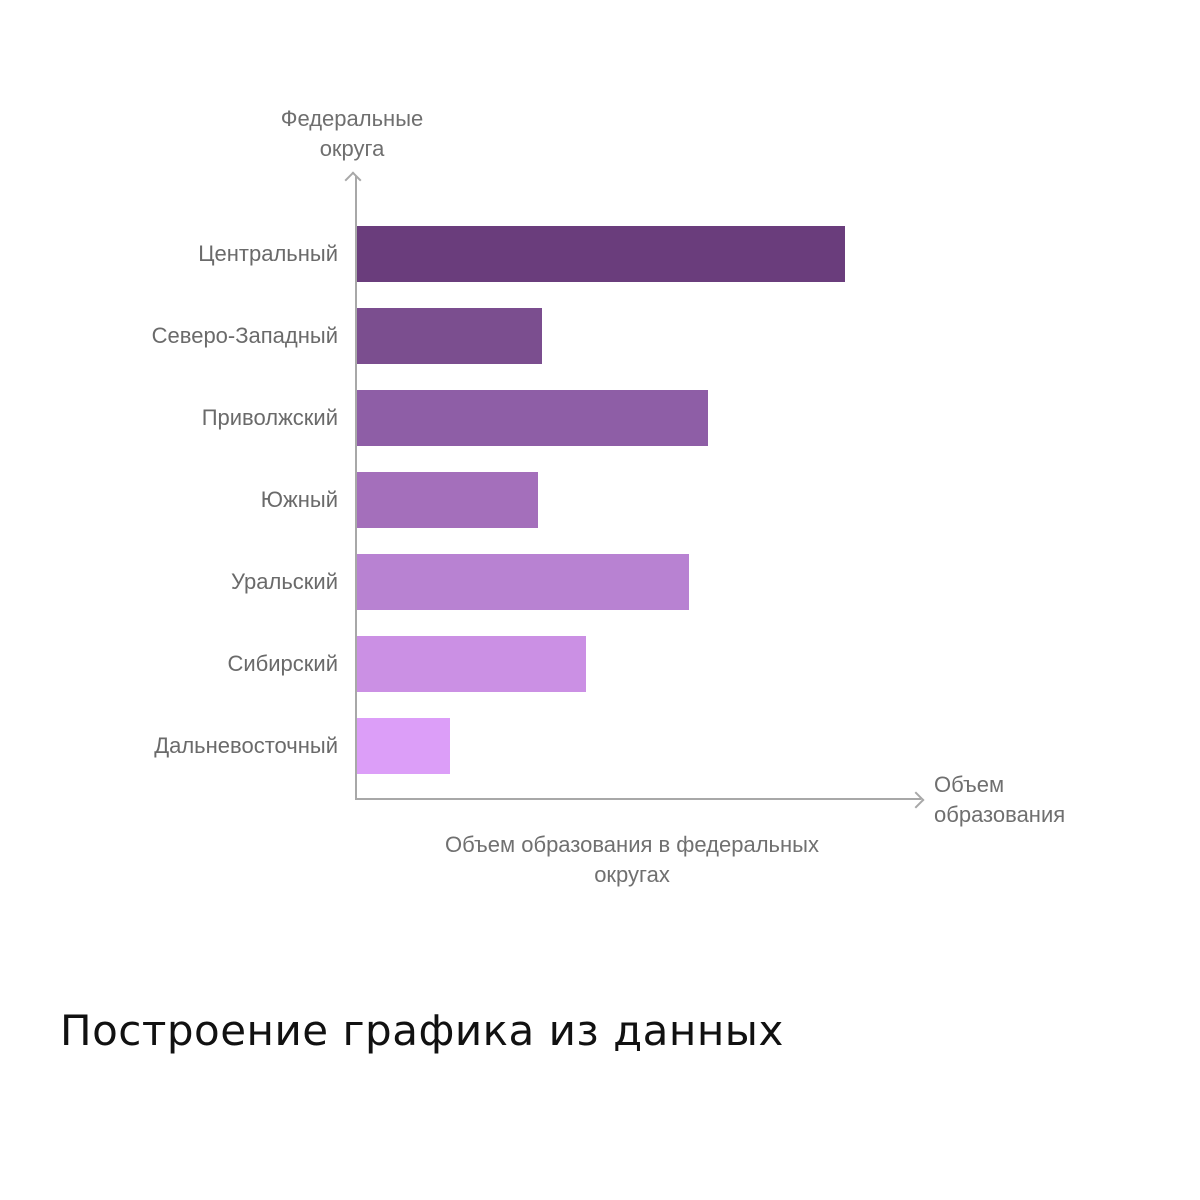  I want to click on caption: Построение графика из данных, so click(422, 1030).